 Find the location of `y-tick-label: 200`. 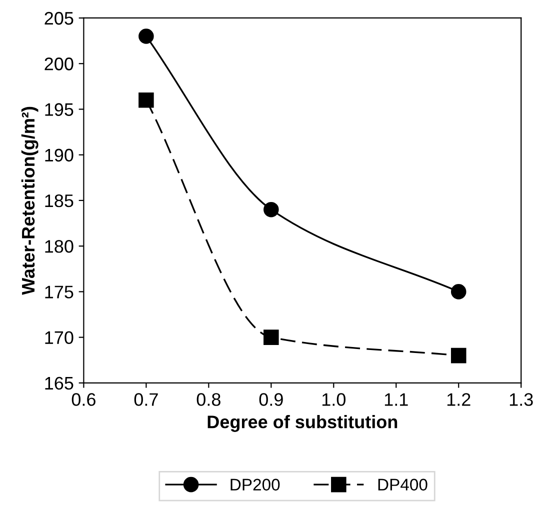

y-tick-label: 200 is located at coordinates (59, 64).